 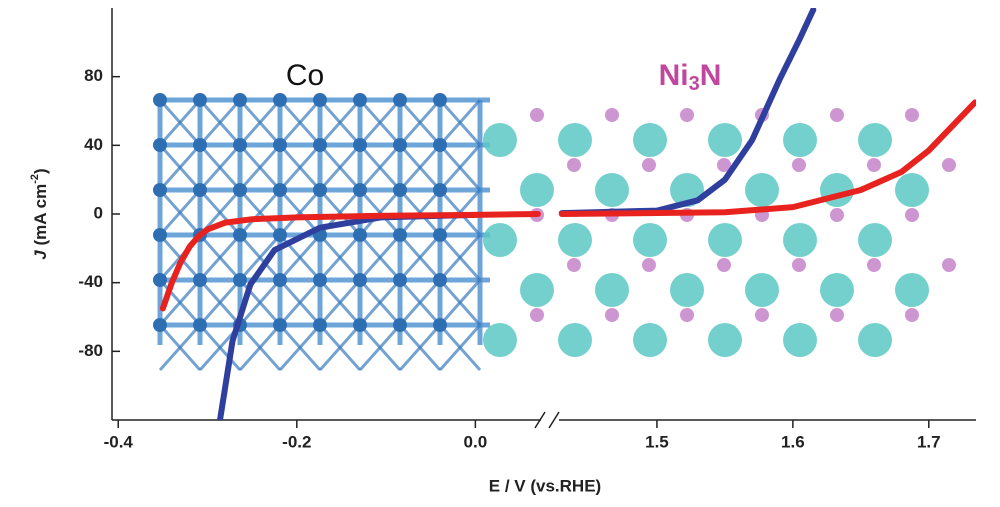 What do you see at coordinates (711, 75) in the screenshot?
I see `annotation-text: N` at bounding box center [711, 75].